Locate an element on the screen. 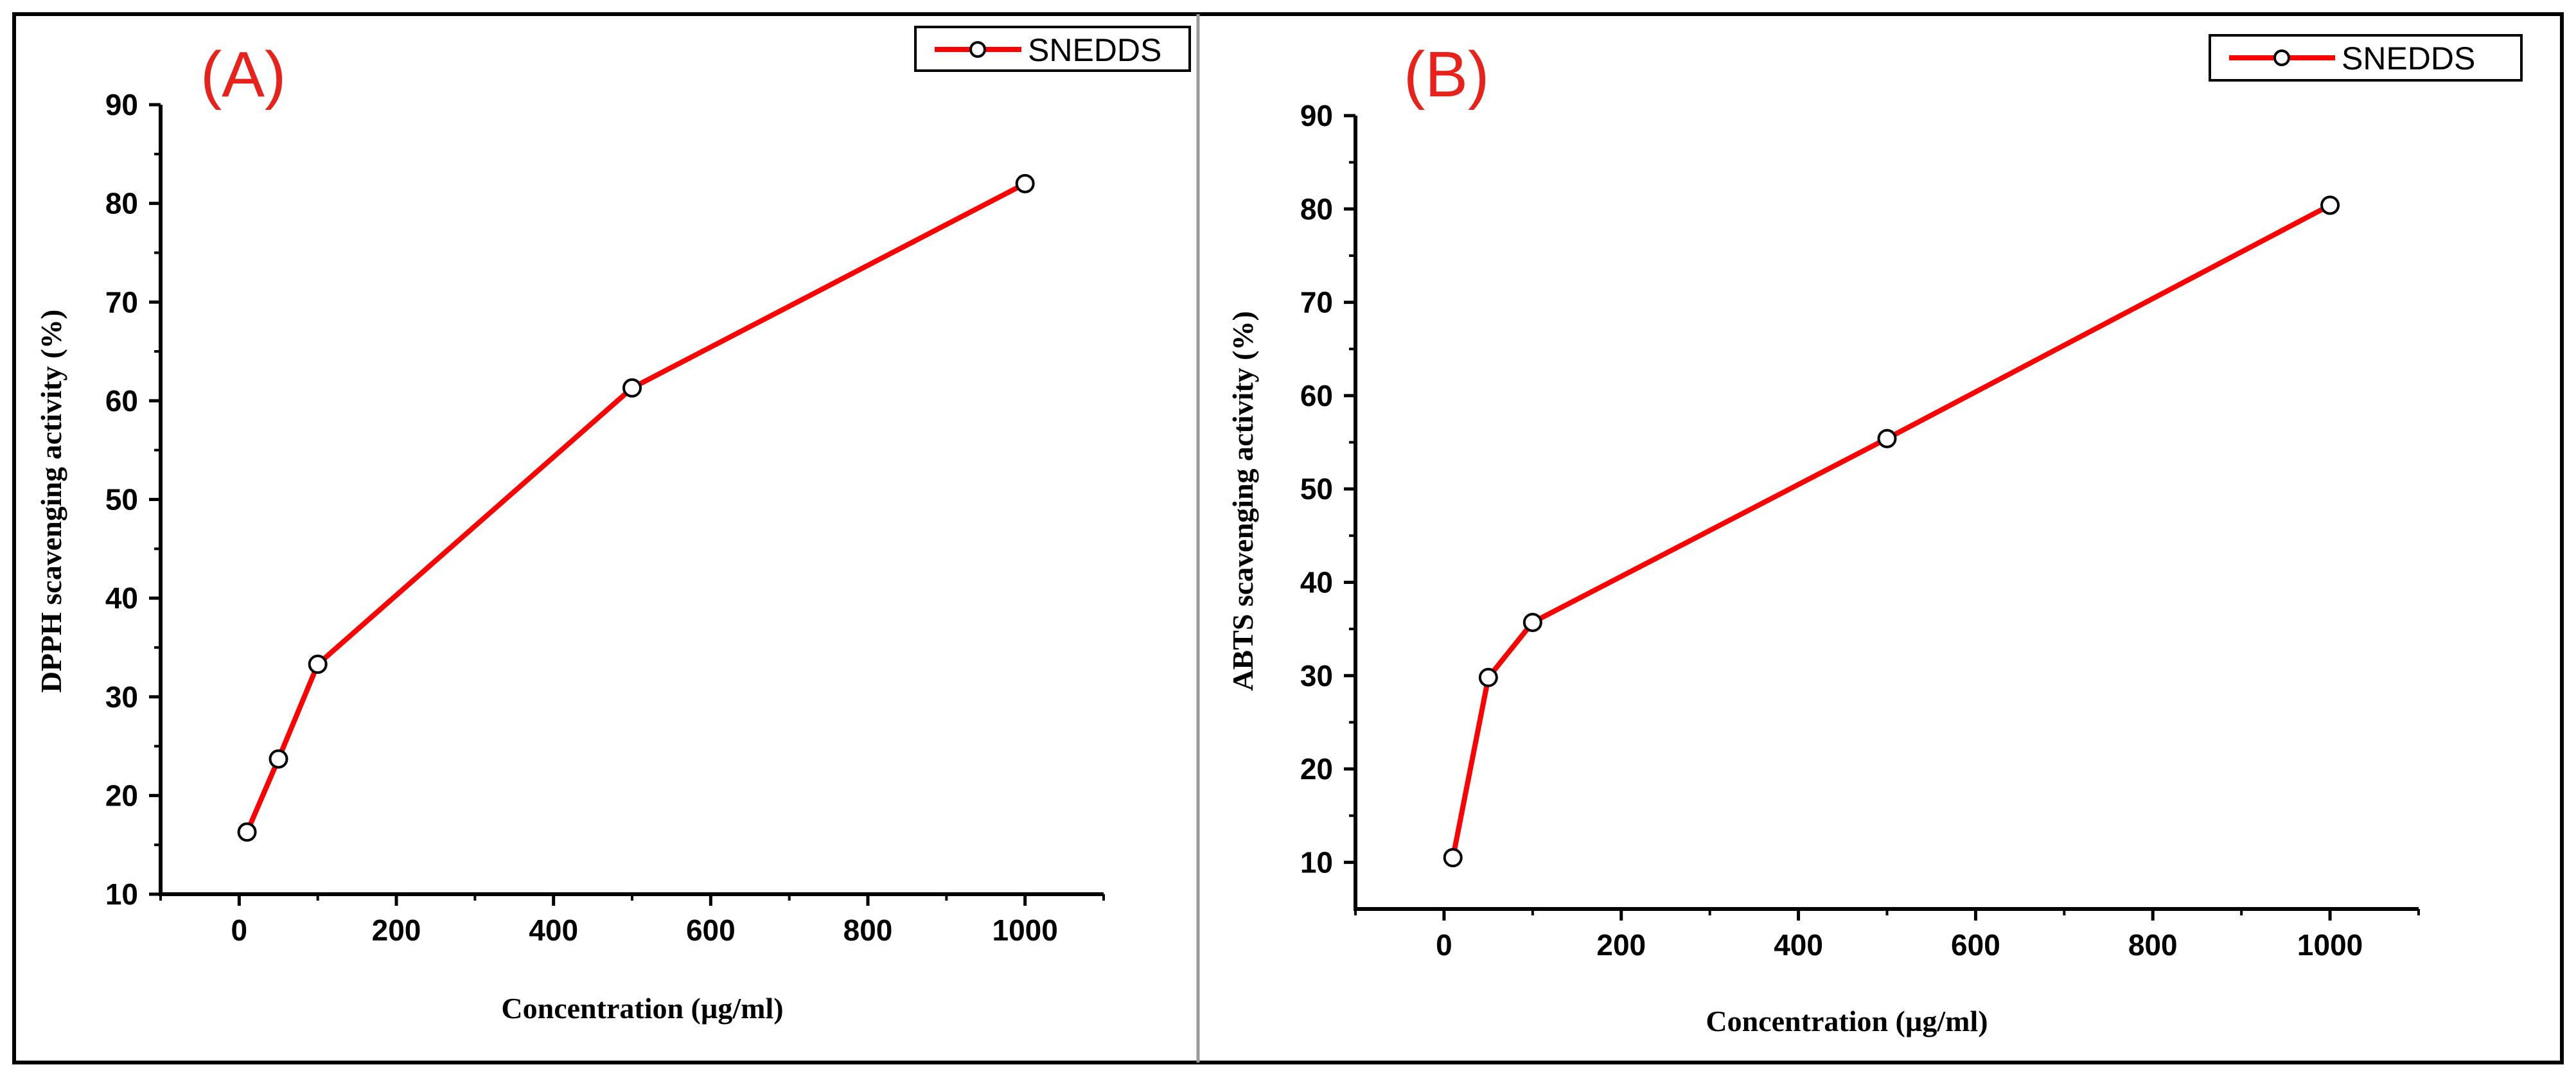 The width and height of the screenshot is (2576, 1076). panel-a-legend-marker is located at coordinates (977, 49).